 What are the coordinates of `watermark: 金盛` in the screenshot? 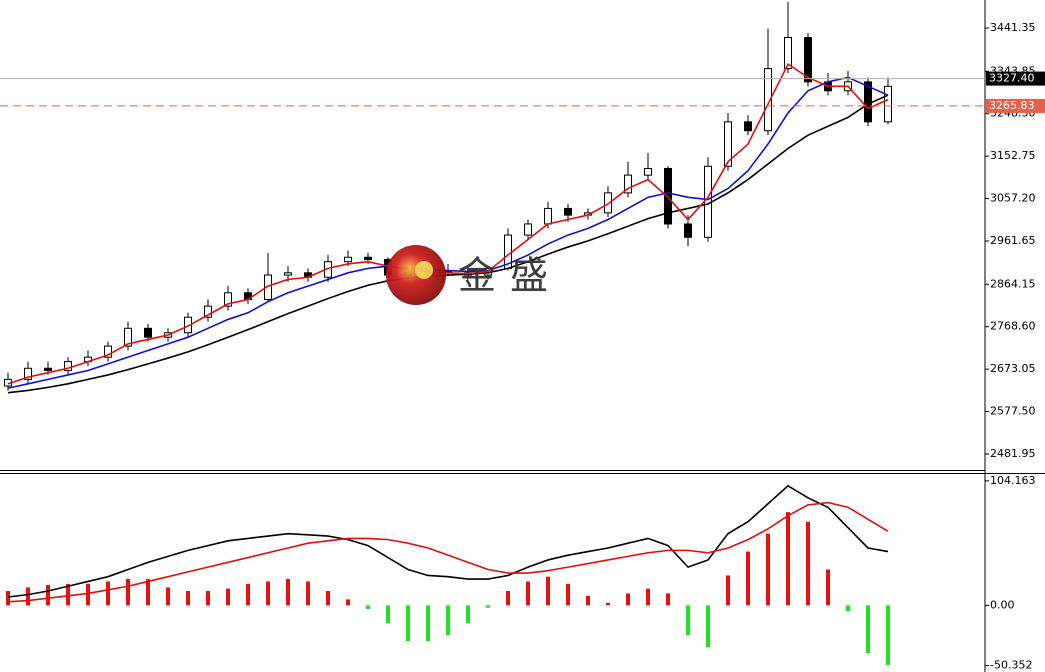 It's located at (474, 275).